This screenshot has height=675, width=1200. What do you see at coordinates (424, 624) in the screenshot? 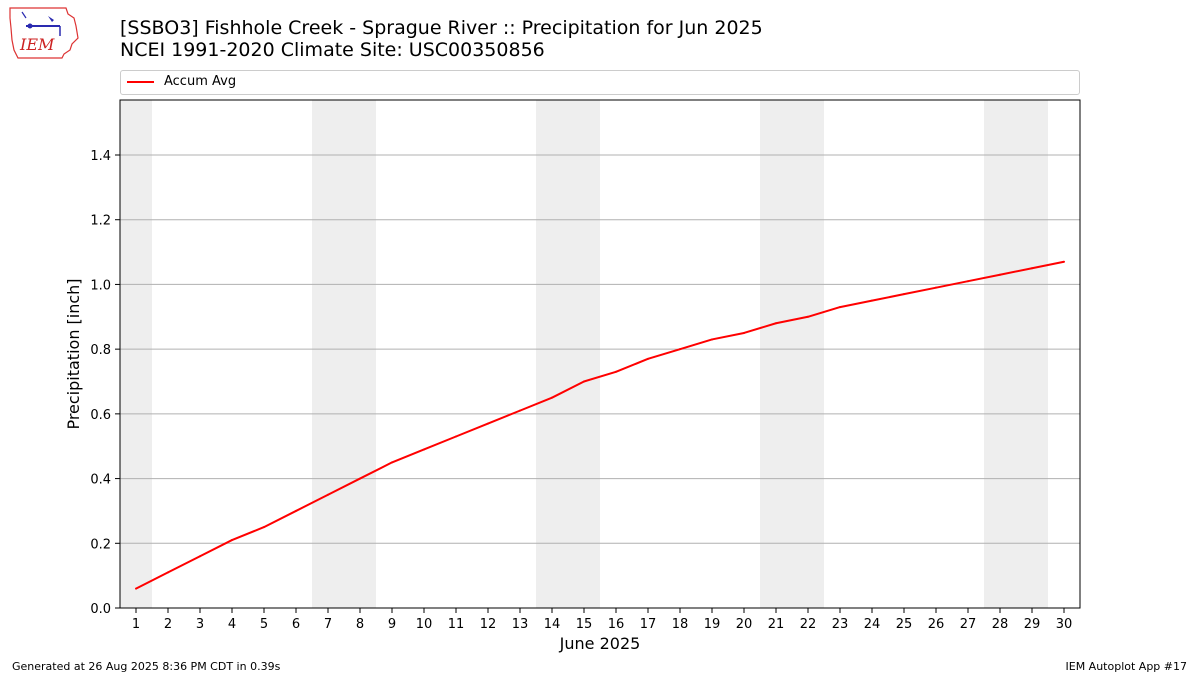
I see `x-tick-label: 10` at bounding box center [424, 624].